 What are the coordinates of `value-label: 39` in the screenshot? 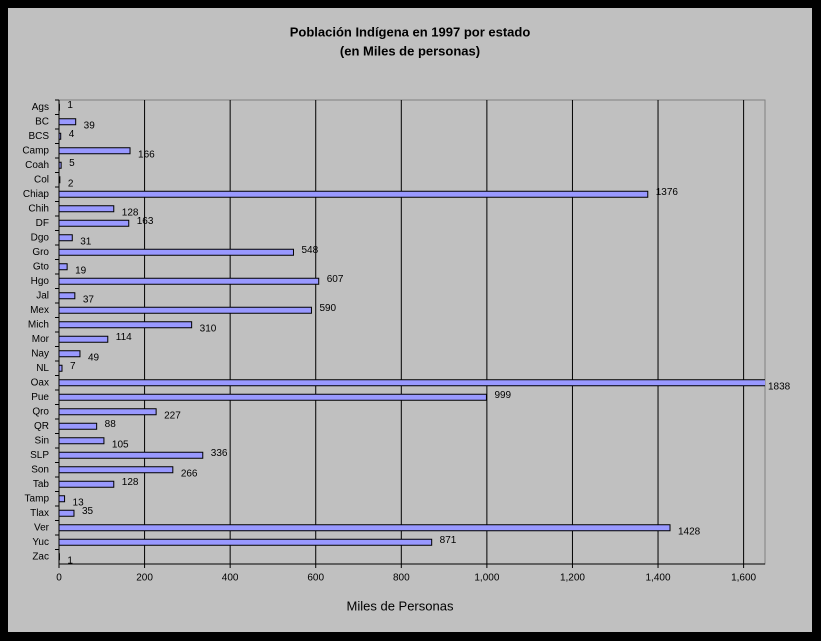 It's located at (90, 125).